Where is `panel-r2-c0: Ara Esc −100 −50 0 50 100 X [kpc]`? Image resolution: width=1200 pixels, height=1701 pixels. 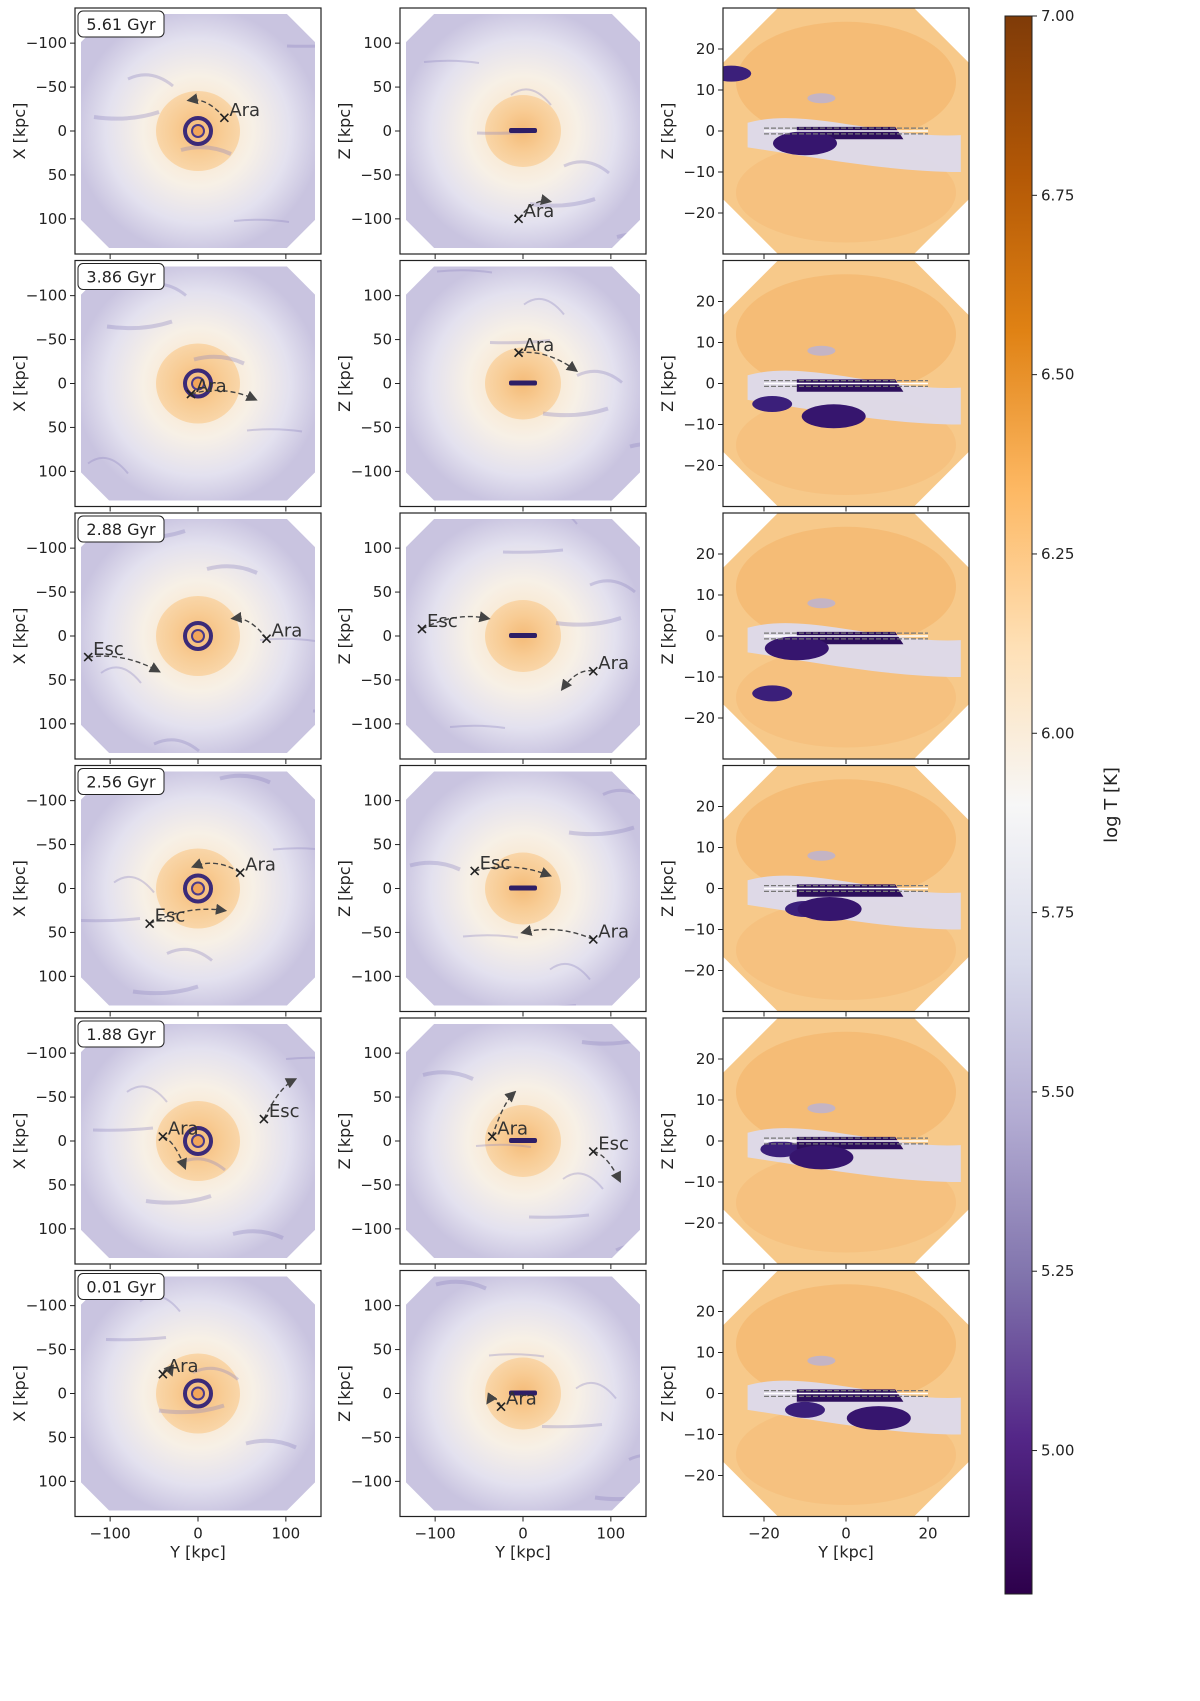 panel-r2-c0: Ara Esc −100 −50 0 50 100 X [kpc] is located at coordinates (166, 638).